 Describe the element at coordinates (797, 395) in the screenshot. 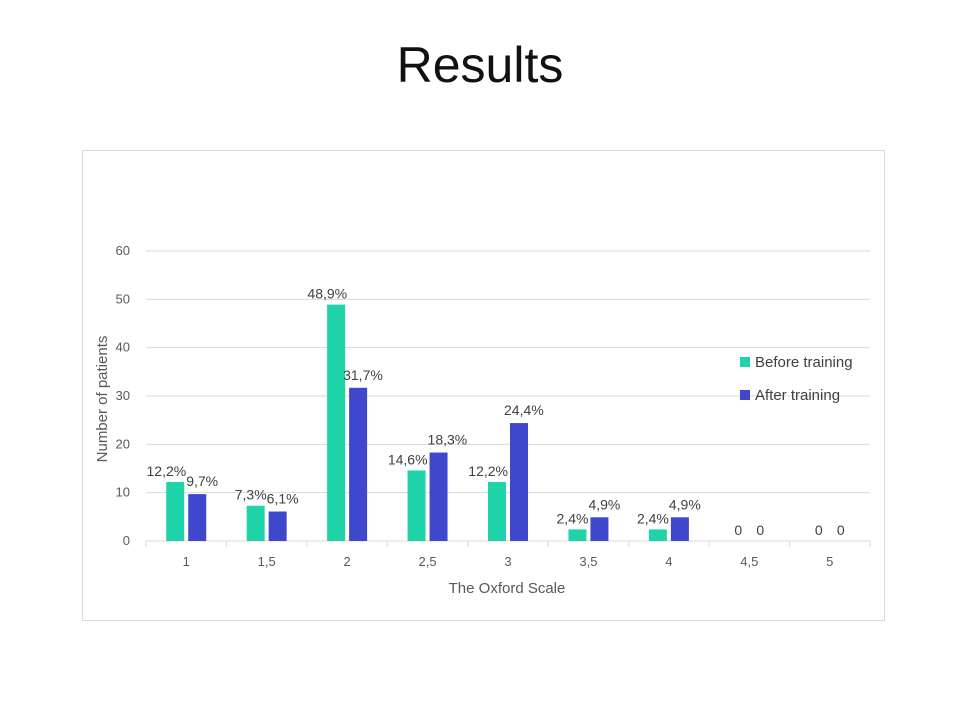

I see `legend-label-after: After training` at that location.